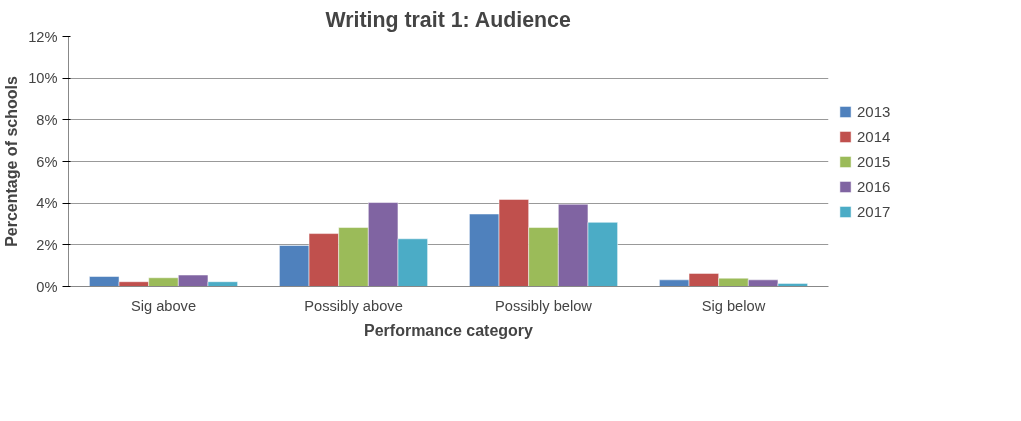 Image resolution: width=1021 pixels, height=421 pixels. I want to click on legend-label: 2017, so click(874, 211).